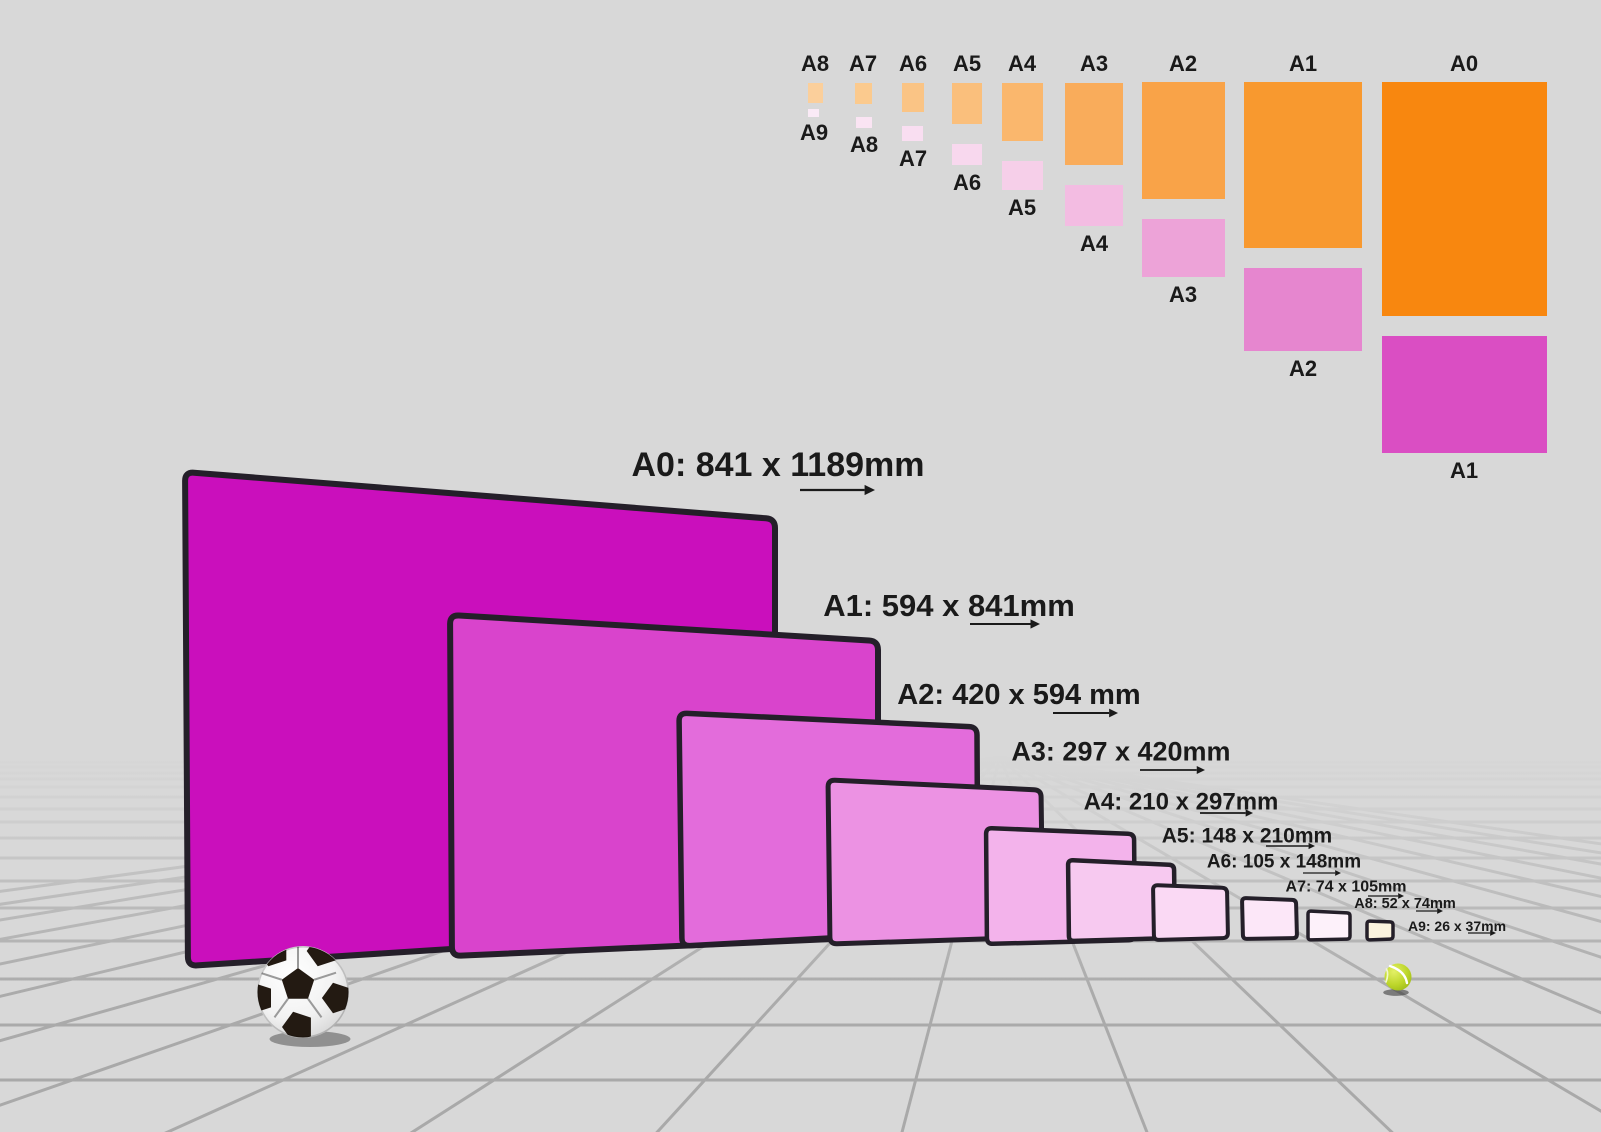 This screenshot has width=1601, height=1132. I want to click on dimension-arrow-head-a9, so click(1493, 933).